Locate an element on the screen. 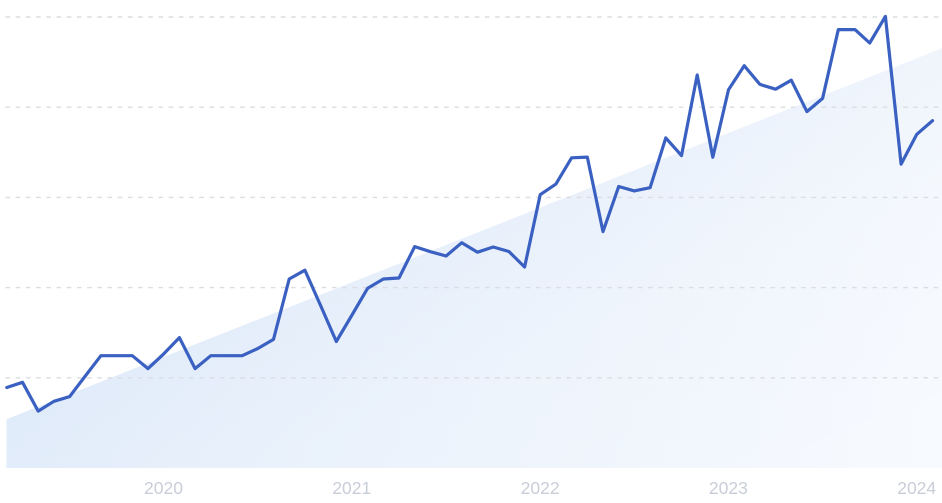 The height and width of the screenshot is (503, 942). svg-text: 2024 is located at coordinates (916, 488).